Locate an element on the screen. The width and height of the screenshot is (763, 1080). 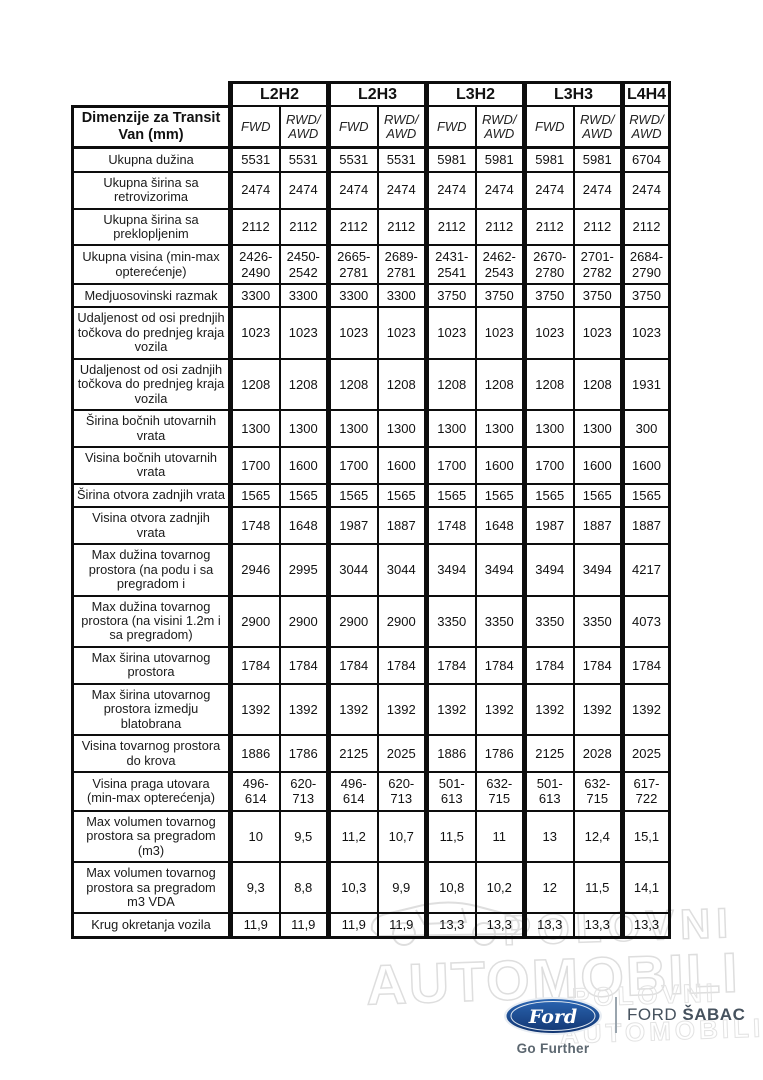
dimension-value-cell: 2684-2790 is located at coordinates (645, 265).